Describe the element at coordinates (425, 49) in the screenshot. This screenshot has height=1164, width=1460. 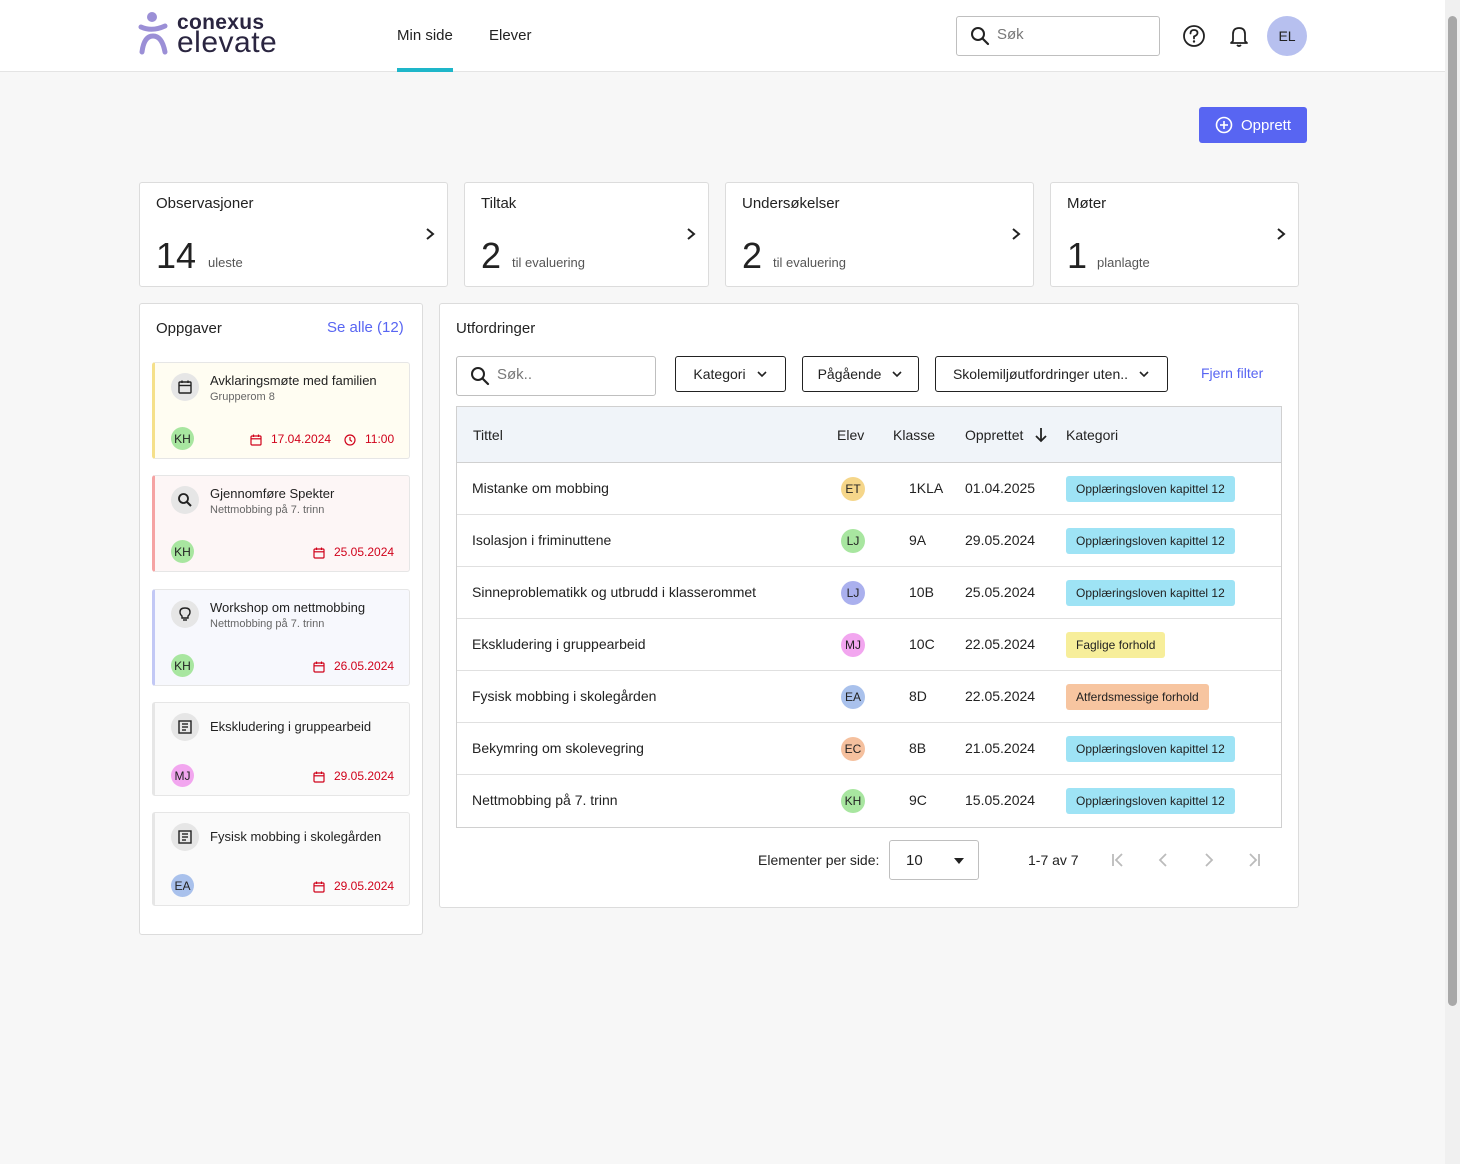
I see `nav-tab-min-side: Min side` at that location.